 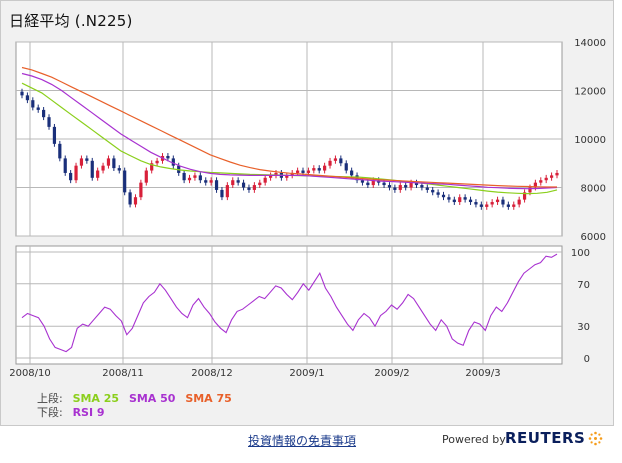 I want to click on price-y-tick-label: 8000, so click(x=593, y=189).